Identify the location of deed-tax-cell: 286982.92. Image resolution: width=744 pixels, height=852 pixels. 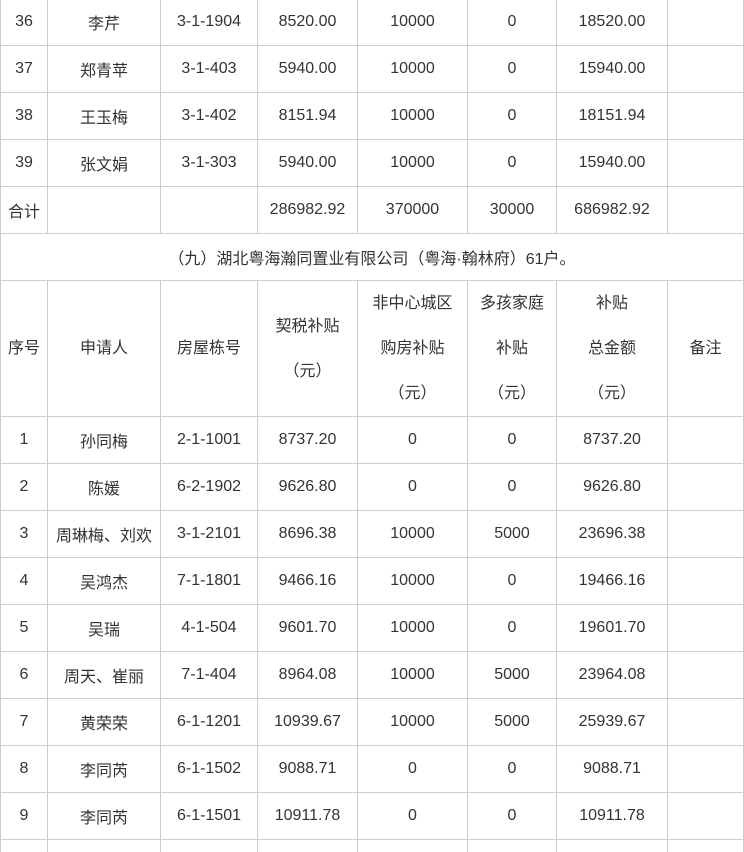
(307, 210).